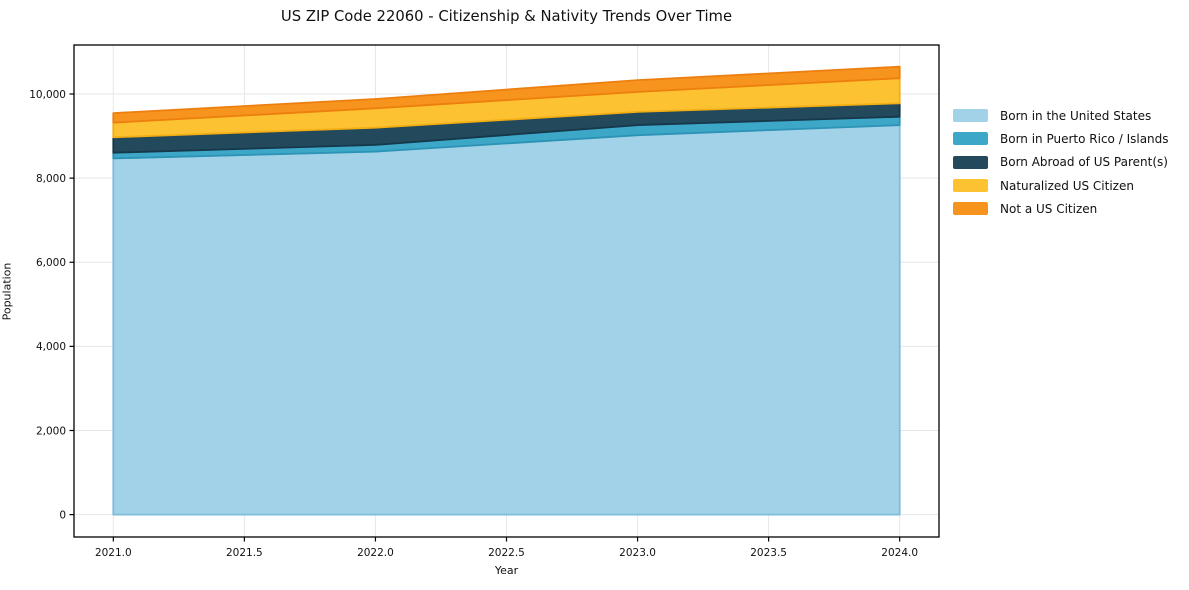 The image size is (1189, 590). Describe the element at coordinates (62, 515) in the screenshot. I see `y-tick-label: 0` at that location.